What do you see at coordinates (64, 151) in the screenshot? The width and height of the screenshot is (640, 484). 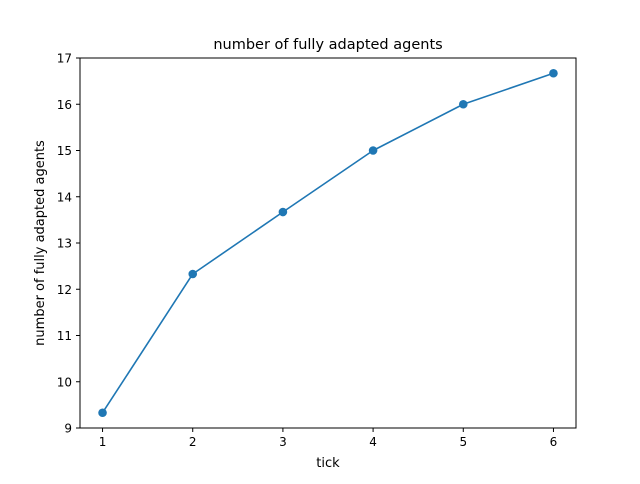 I see `y-tick-label: 15` at bounding box center [64, 151].